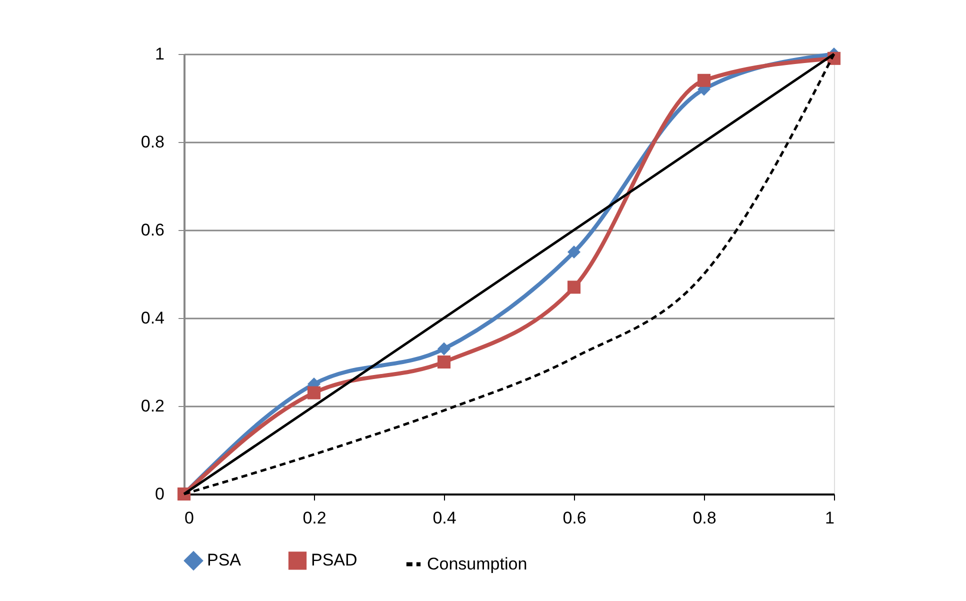 The image size is (966, 601). Describe the element at coordinates (574, 518) in the screenshot. I see `x-tick-label: 0.6` at that location.